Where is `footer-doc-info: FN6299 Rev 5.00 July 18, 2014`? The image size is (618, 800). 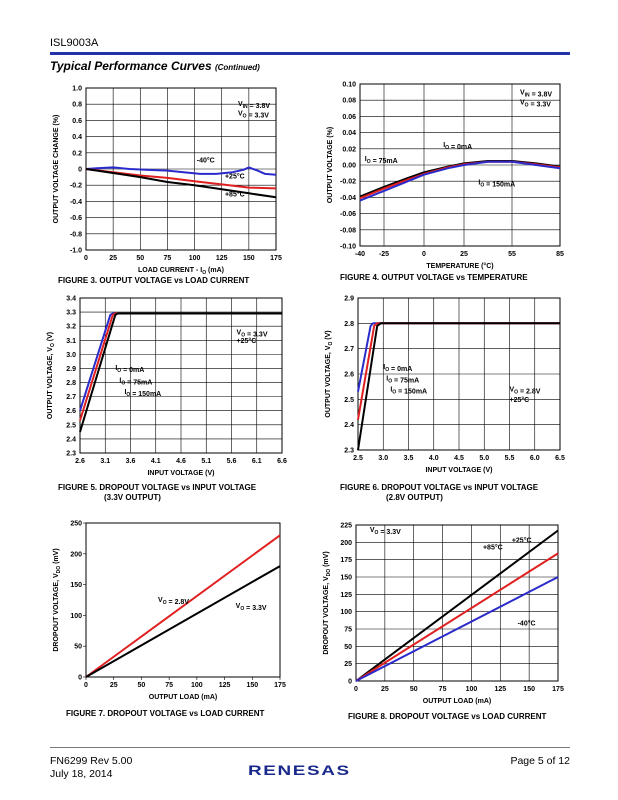 footer-doc-info: FN6299 Rev 5.00 July 18, 2014 is located at coordinates (91, 768).